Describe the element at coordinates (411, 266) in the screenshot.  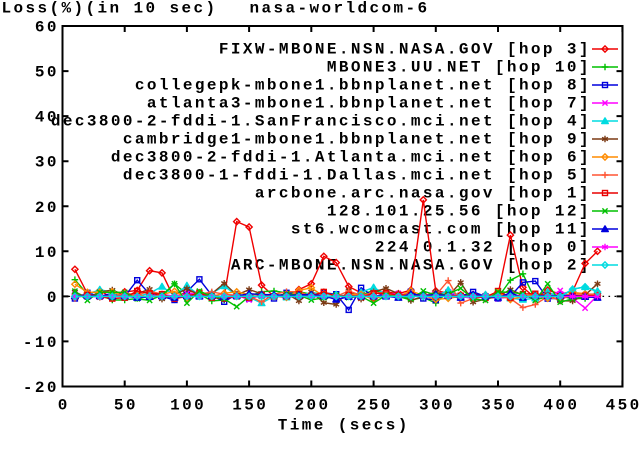
I see `svg-text: ARC-MBONE.NSN.NASA.GOV [hop 2]` at that location.